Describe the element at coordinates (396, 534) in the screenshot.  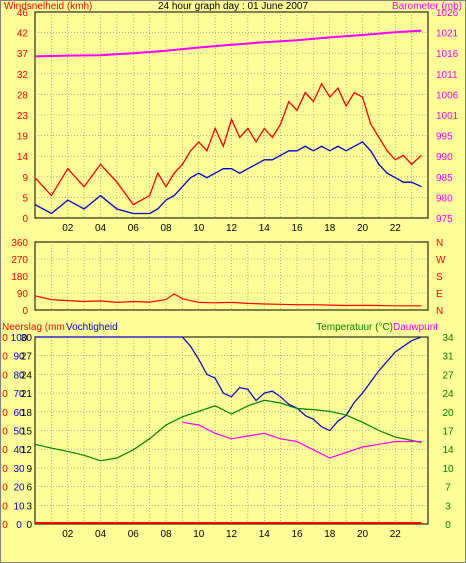
I see `hour-tick-label: 22` at that location.